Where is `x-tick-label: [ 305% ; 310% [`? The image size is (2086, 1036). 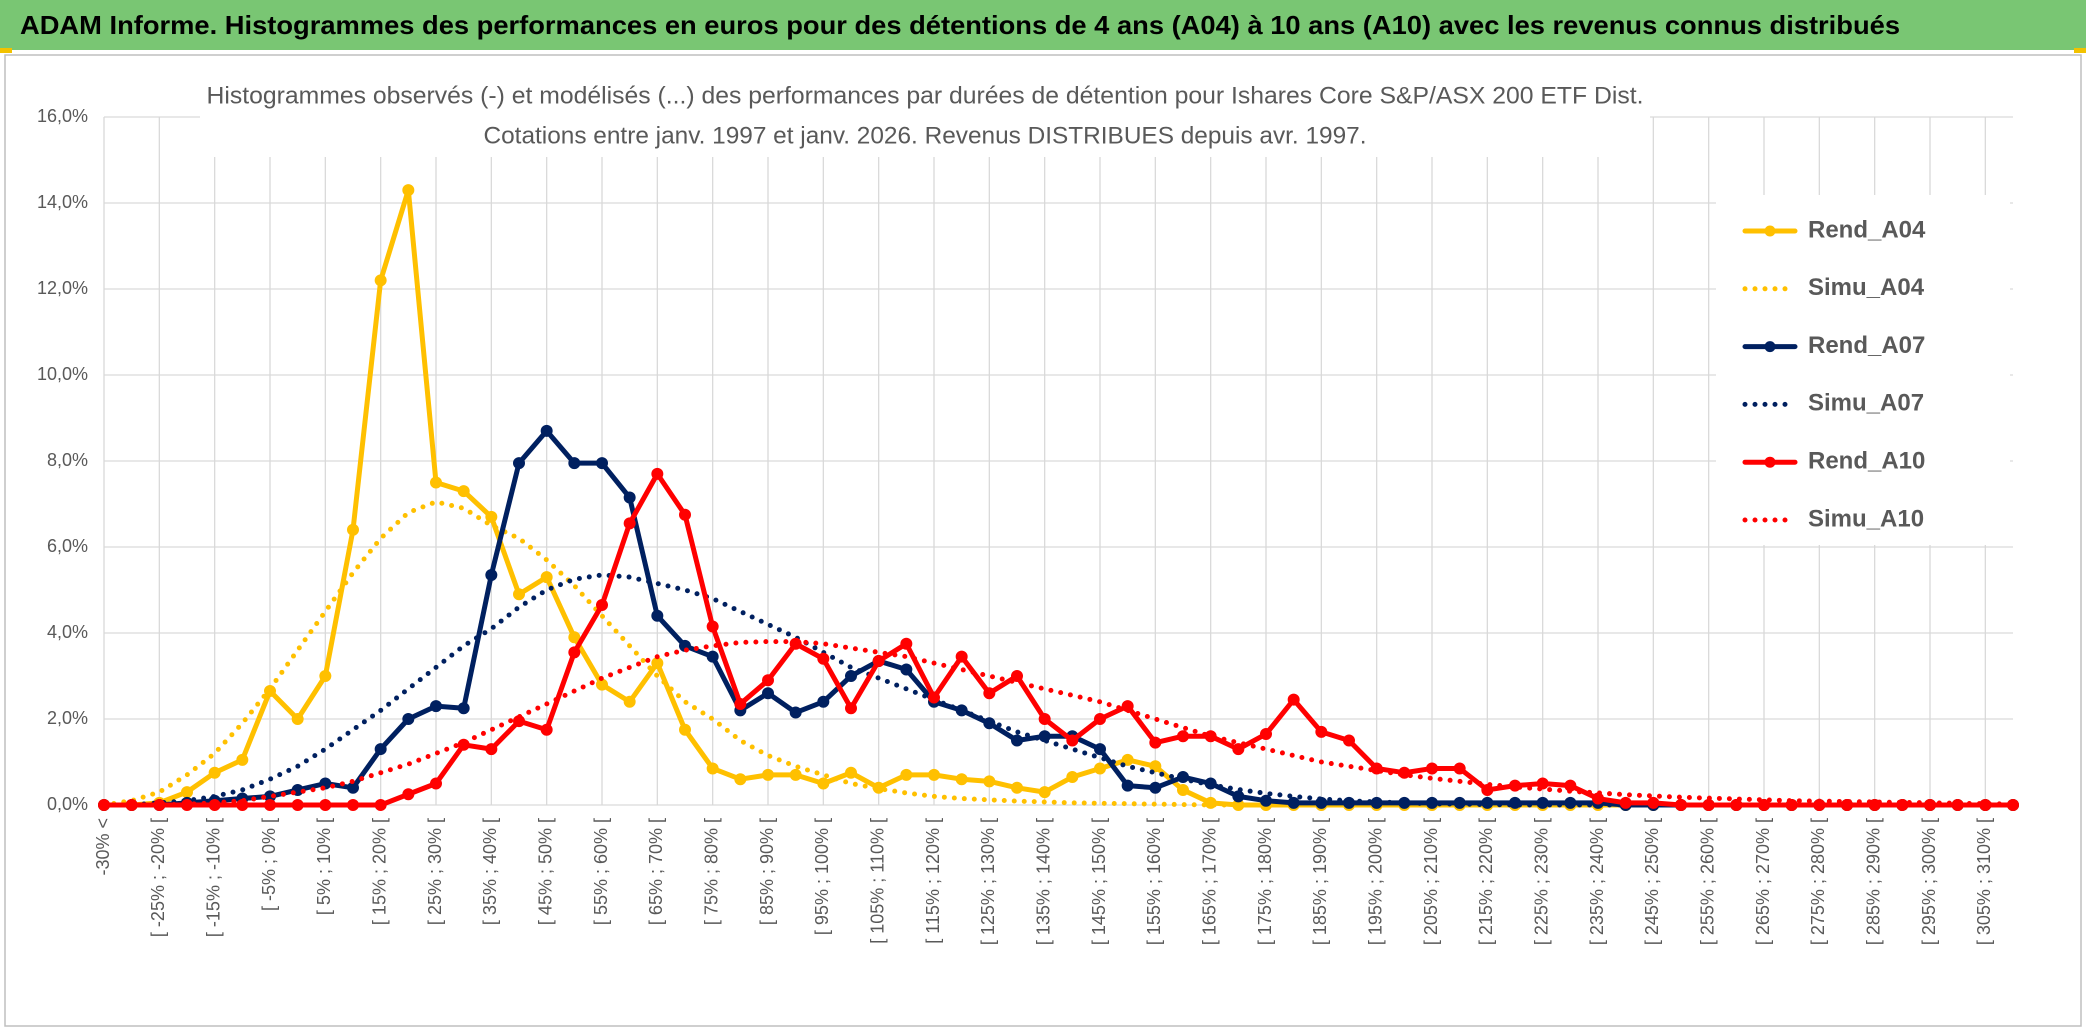
x-tick-label: [ 305% ; 310% [ is located at coordinates (1984, 881).